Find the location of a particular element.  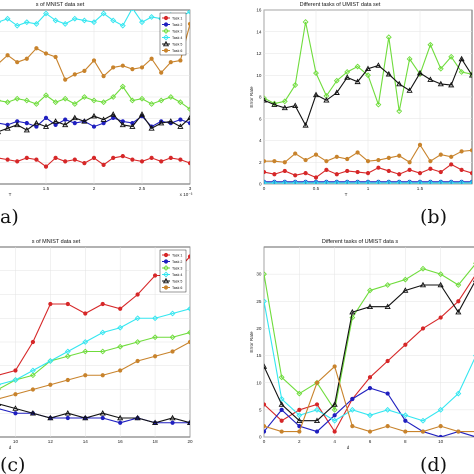

y-tick-label: 30 is located at coordinates (259, 274).